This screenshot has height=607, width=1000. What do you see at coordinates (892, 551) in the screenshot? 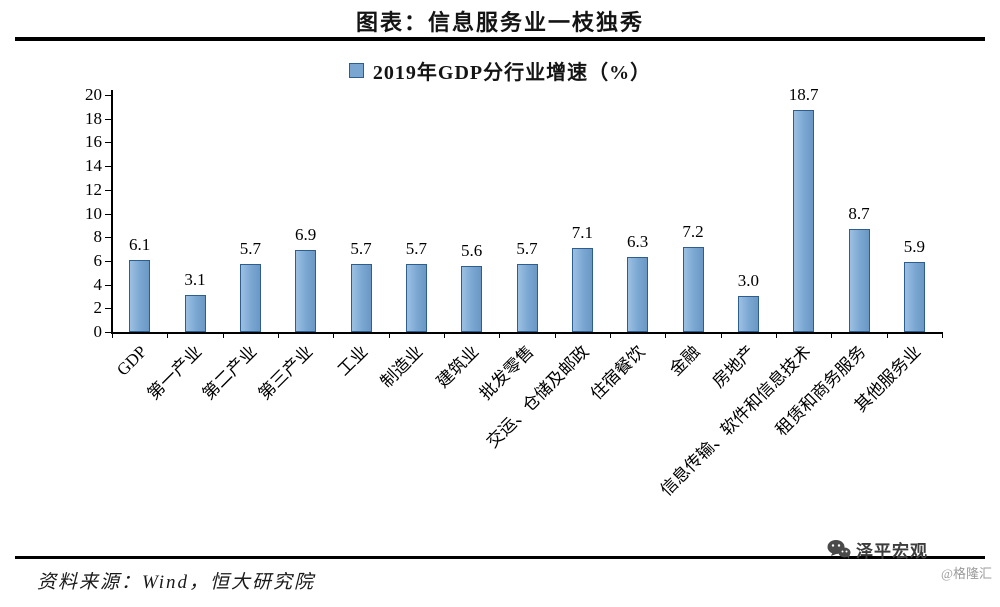
I see `brand-name: 泽平宏观` at bounding box center [892, 551].